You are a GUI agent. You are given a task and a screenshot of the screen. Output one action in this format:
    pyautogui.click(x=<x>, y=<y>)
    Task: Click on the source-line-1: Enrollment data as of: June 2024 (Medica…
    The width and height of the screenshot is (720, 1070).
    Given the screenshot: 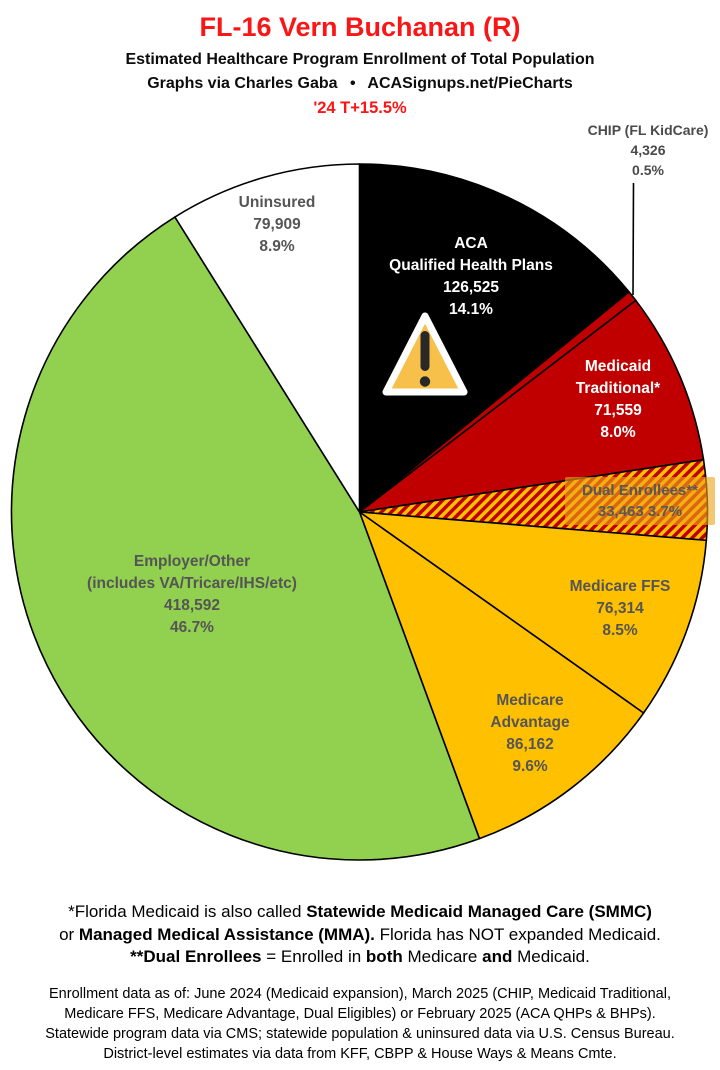 What is the action you would take?
    pyautogui.click(x=360, y=994)
    